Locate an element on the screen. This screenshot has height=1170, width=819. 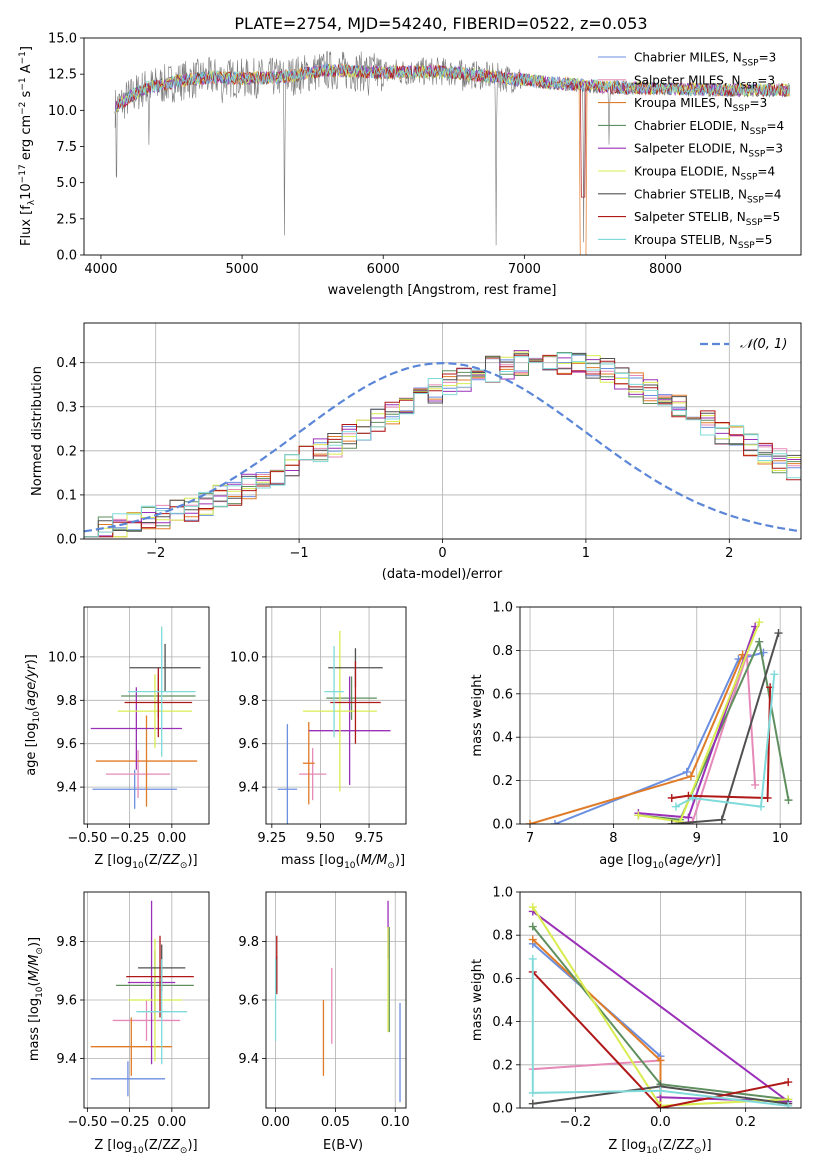
label-part: Kroupa MILES, N is located at coordinates (683, 103).